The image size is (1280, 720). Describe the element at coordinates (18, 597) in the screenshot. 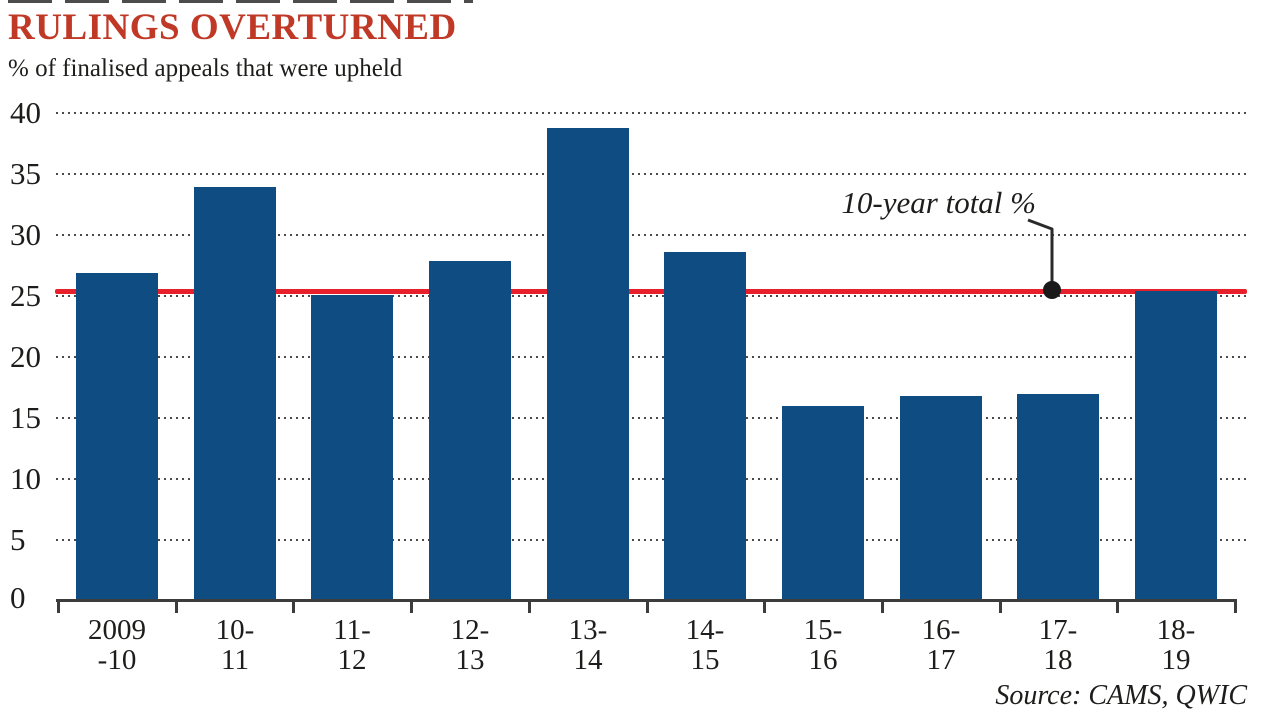

I see `y-axis-label-0: 0` at that location.